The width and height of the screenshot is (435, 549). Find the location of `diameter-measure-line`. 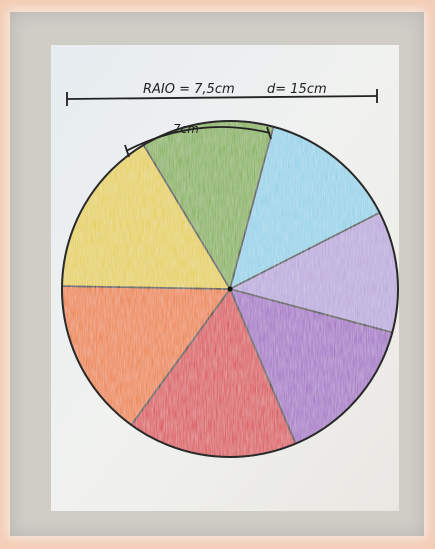

diameter-measure-line is located at coordinates (222, 97).